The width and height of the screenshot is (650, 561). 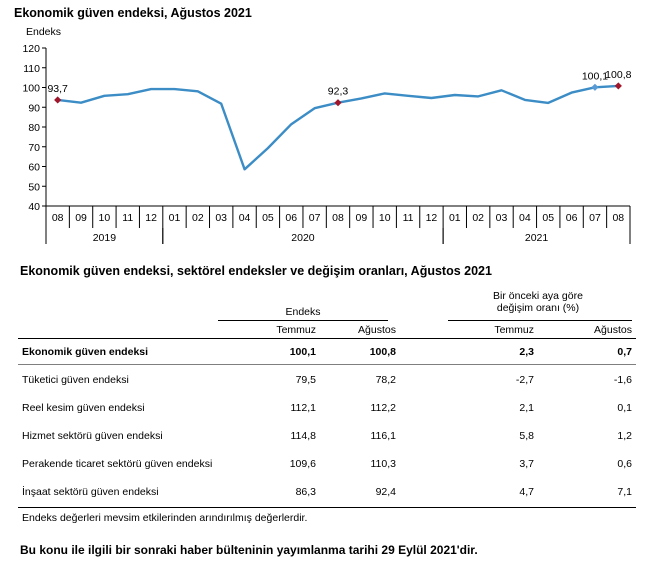 What do you see at coordinates (34, 187) in the screenshot?
I see `y-tick-label: 50` at bounding box center [34, 187].